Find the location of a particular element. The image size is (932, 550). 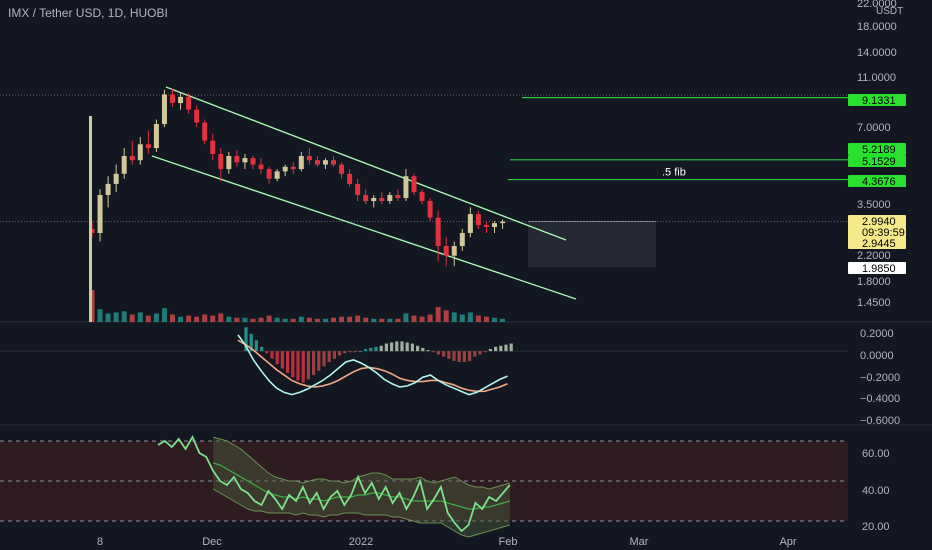

price-badge-label: 1.9850 is located at coordinates (879, 269).